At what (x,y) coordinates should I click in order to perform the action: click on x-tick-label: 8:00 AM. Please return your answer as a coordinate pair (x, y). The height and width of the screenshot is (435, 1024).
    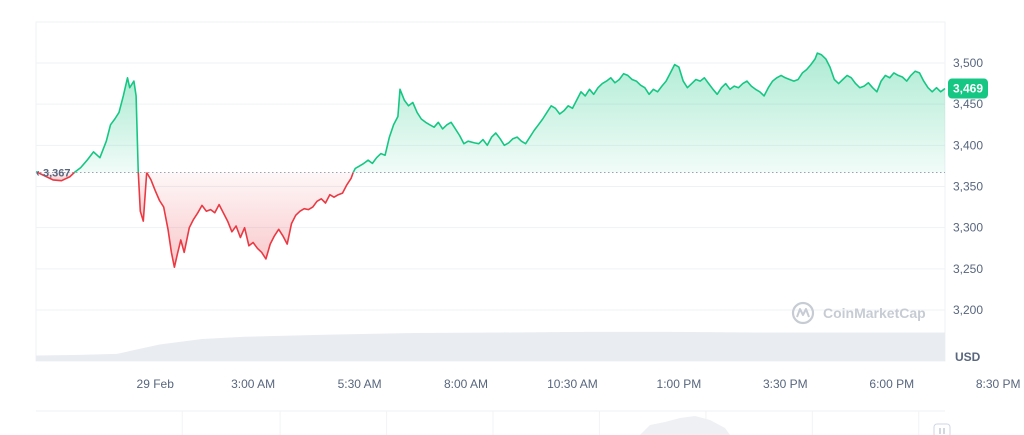
    Looking at the image, I should click on (466, 384).